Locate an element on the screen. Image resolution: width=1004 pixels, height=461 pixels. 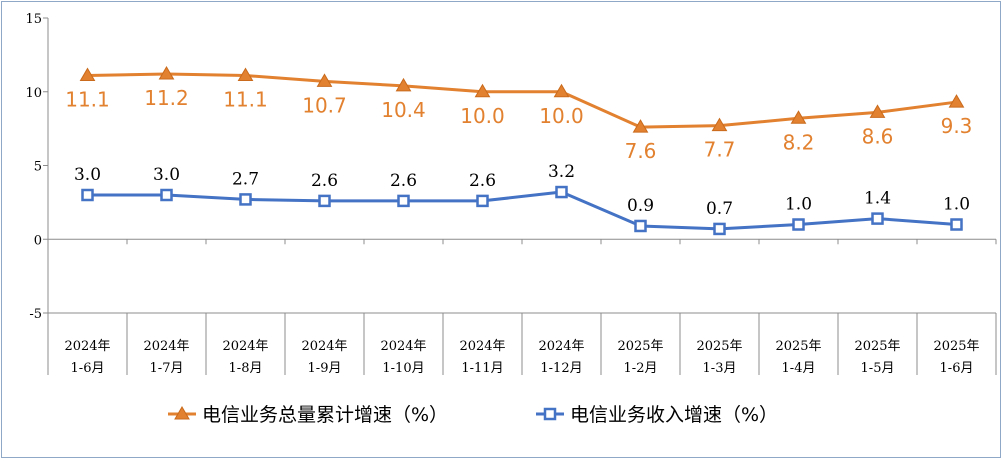
data-label: 1.4 is located at coordinates (877, 199).